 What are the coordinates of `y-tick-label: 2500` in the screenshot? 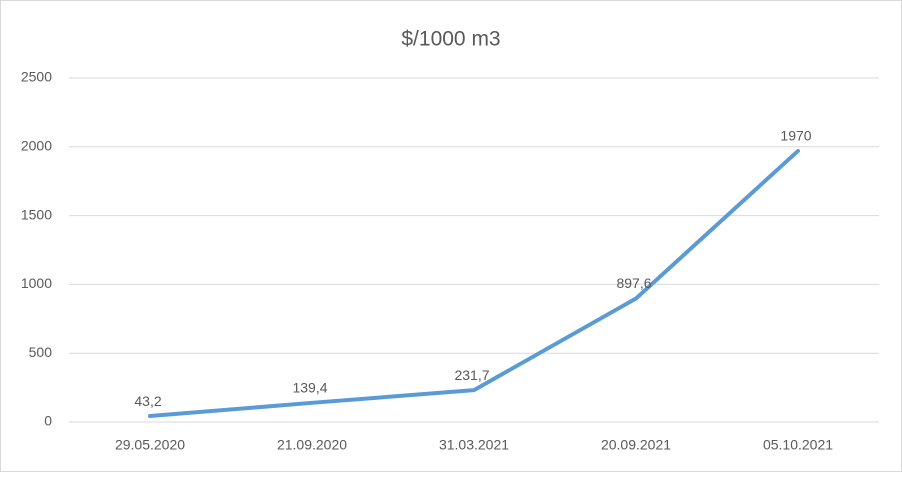 It's located at (36, 77).